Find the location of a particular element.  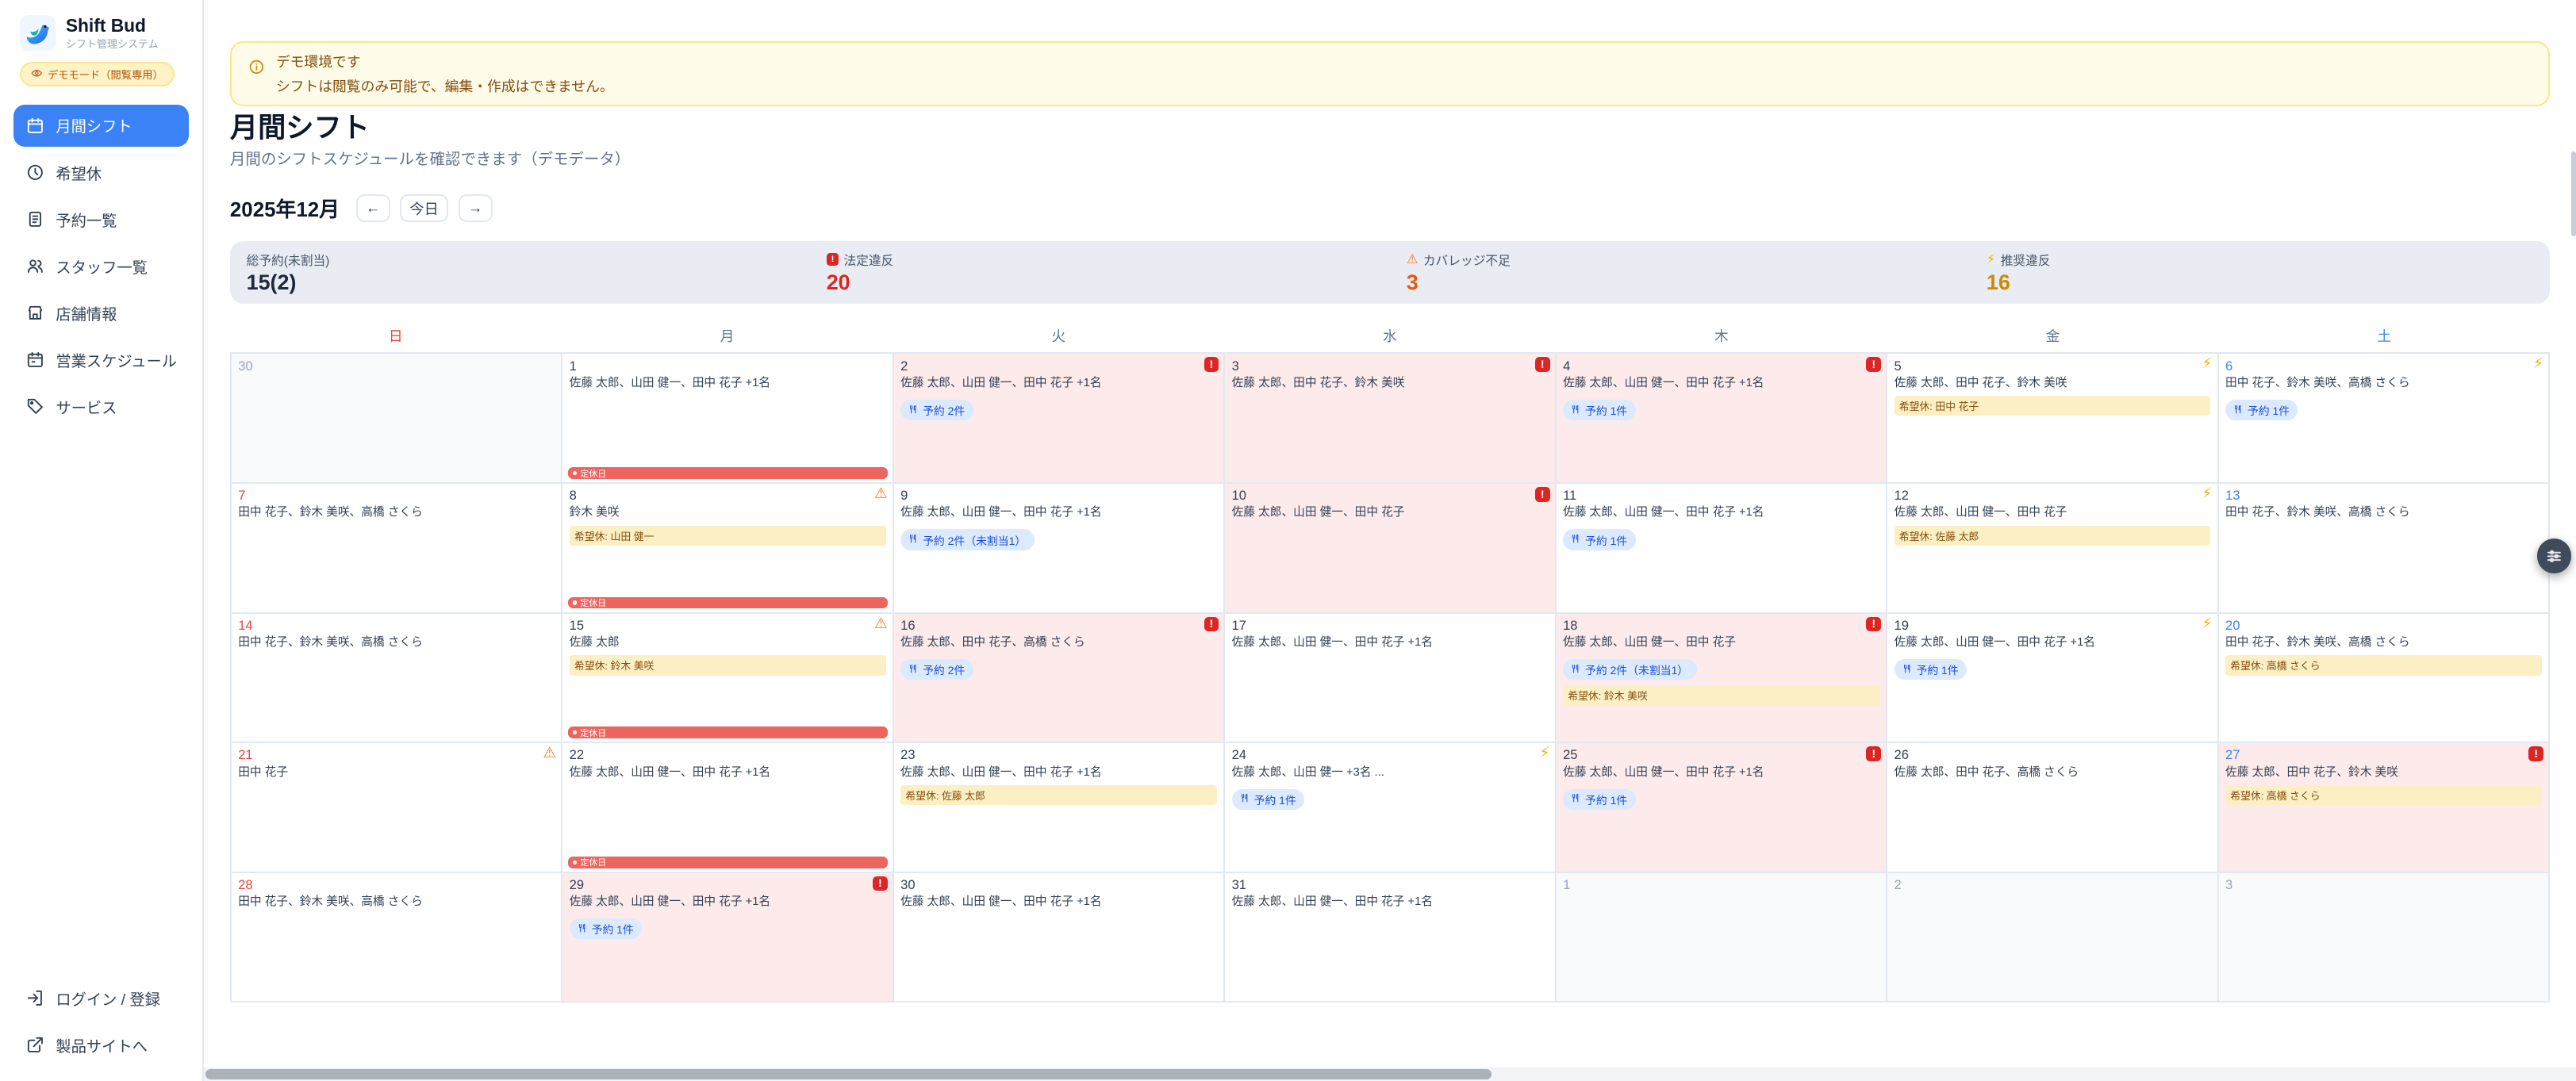

stat-1: ! 法定違反 20 is located at coordinates (1100, 272).